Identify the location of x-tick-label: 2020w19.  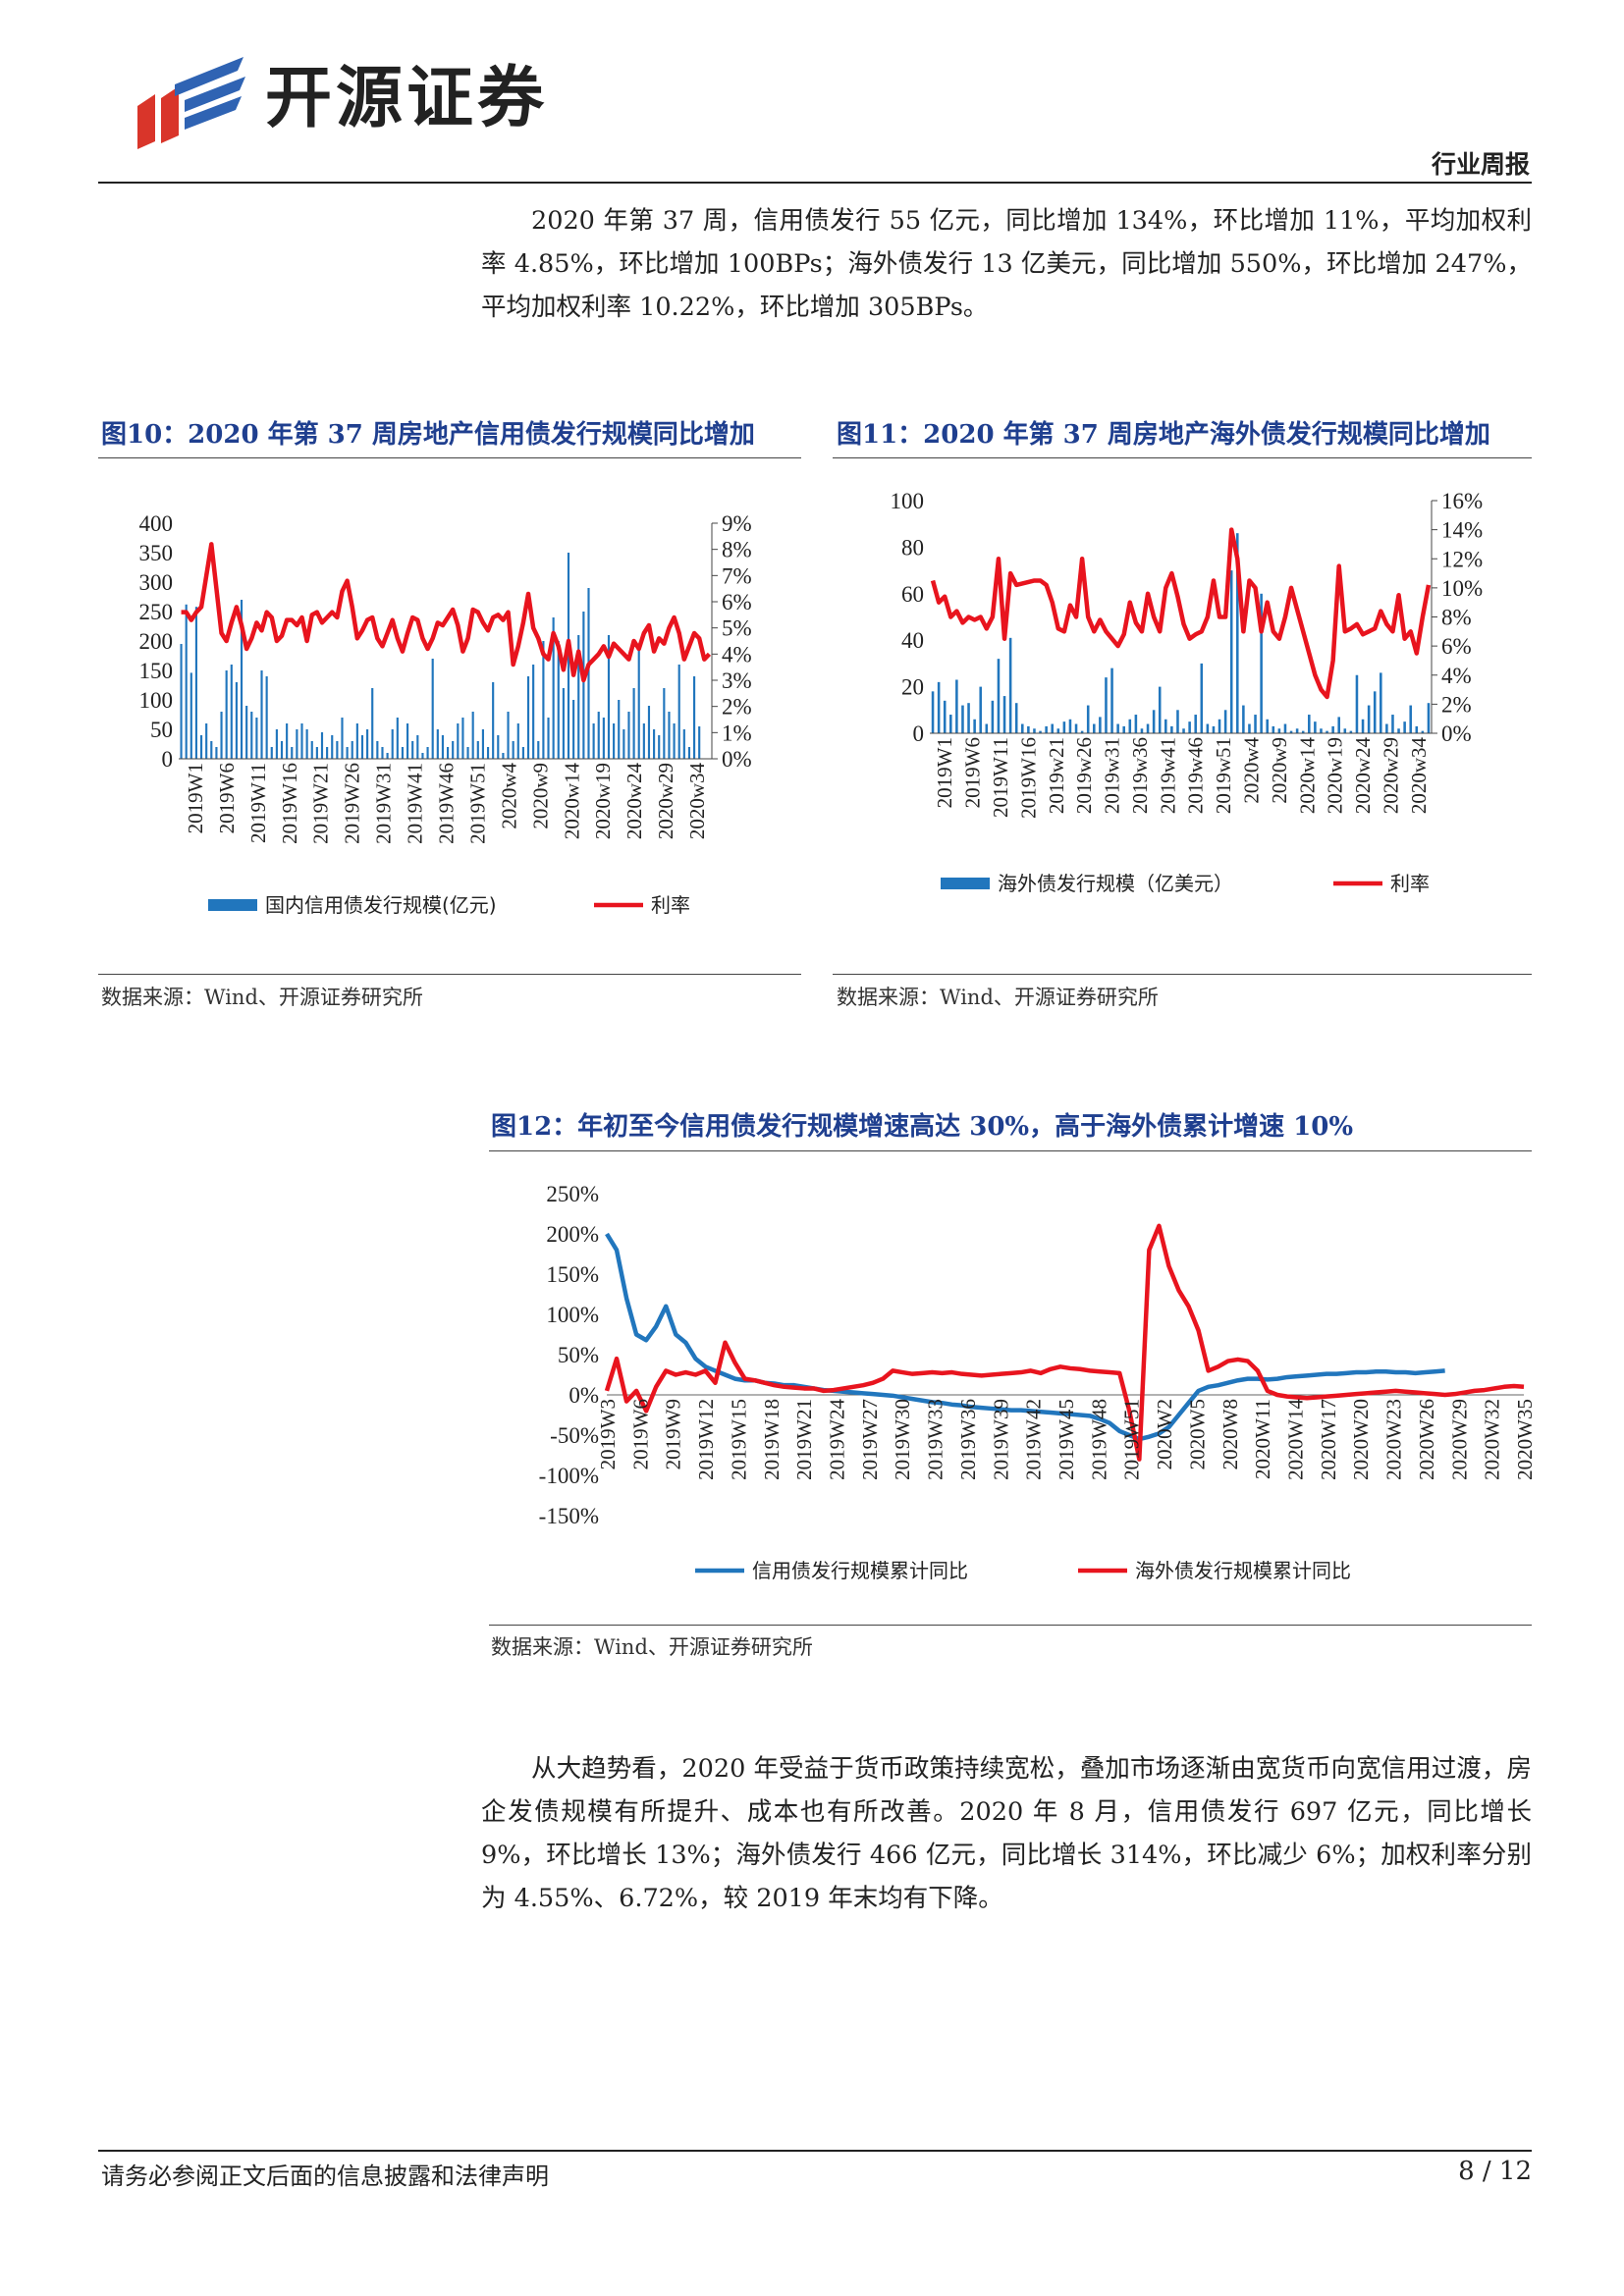
(603, 801).